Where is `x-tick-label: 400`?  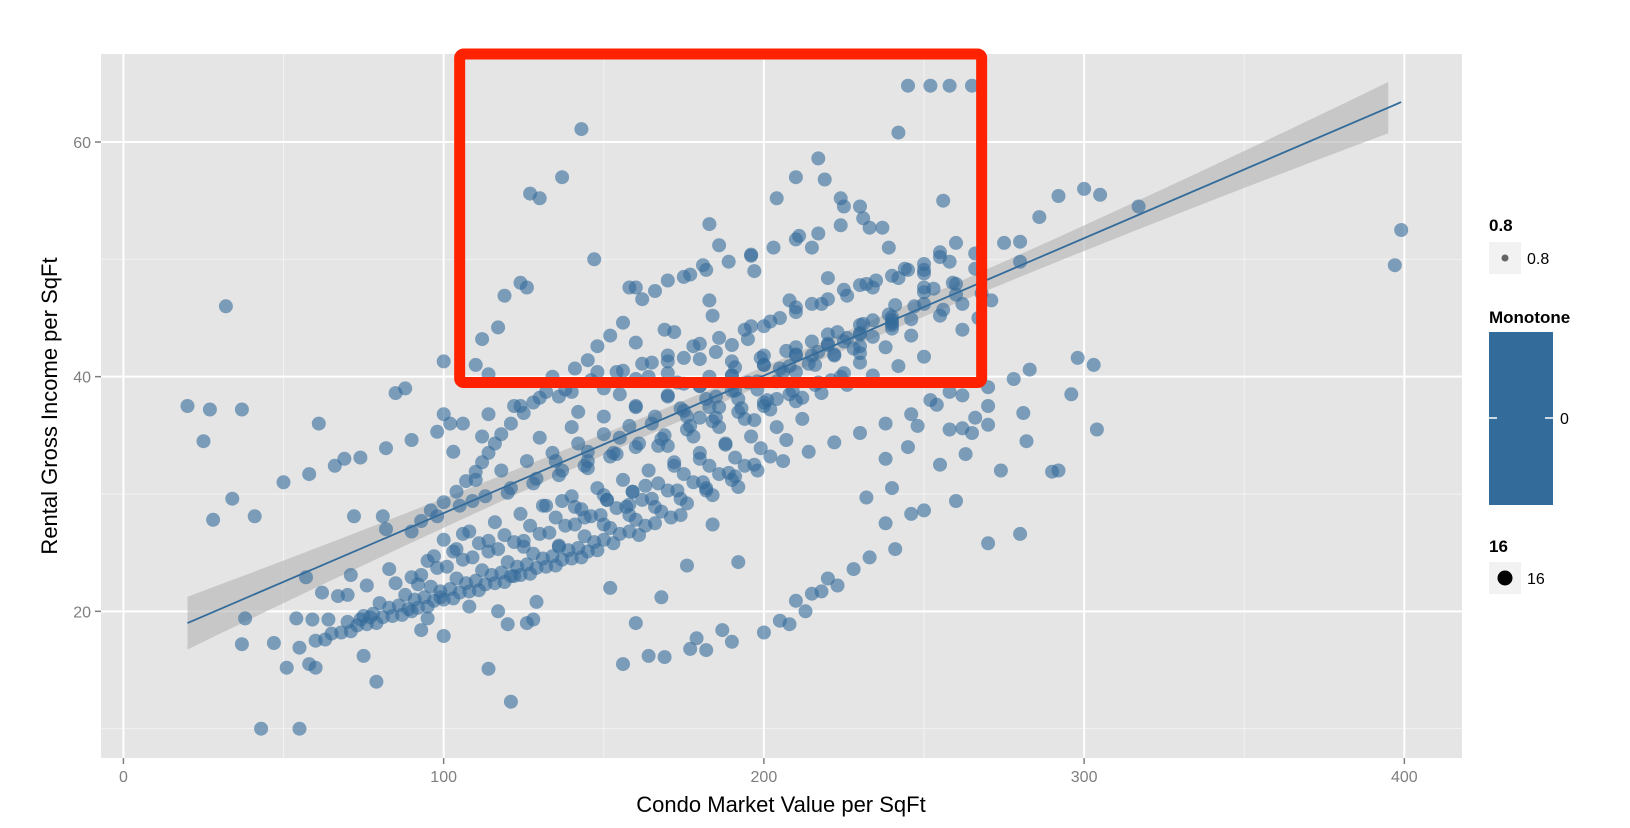
x-tick-label: 400 is located at coordinates (1404, 777).